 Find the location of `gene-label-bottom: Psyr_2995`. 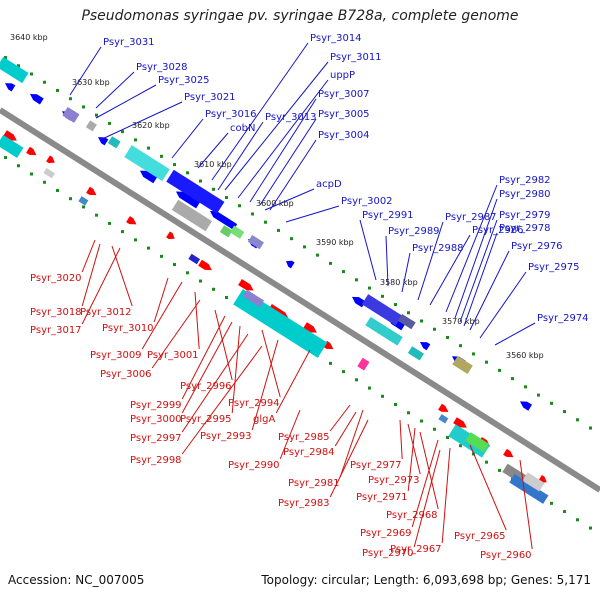

gene-label-bottom: Psyr_2995 is located at coordinates (206, 419).